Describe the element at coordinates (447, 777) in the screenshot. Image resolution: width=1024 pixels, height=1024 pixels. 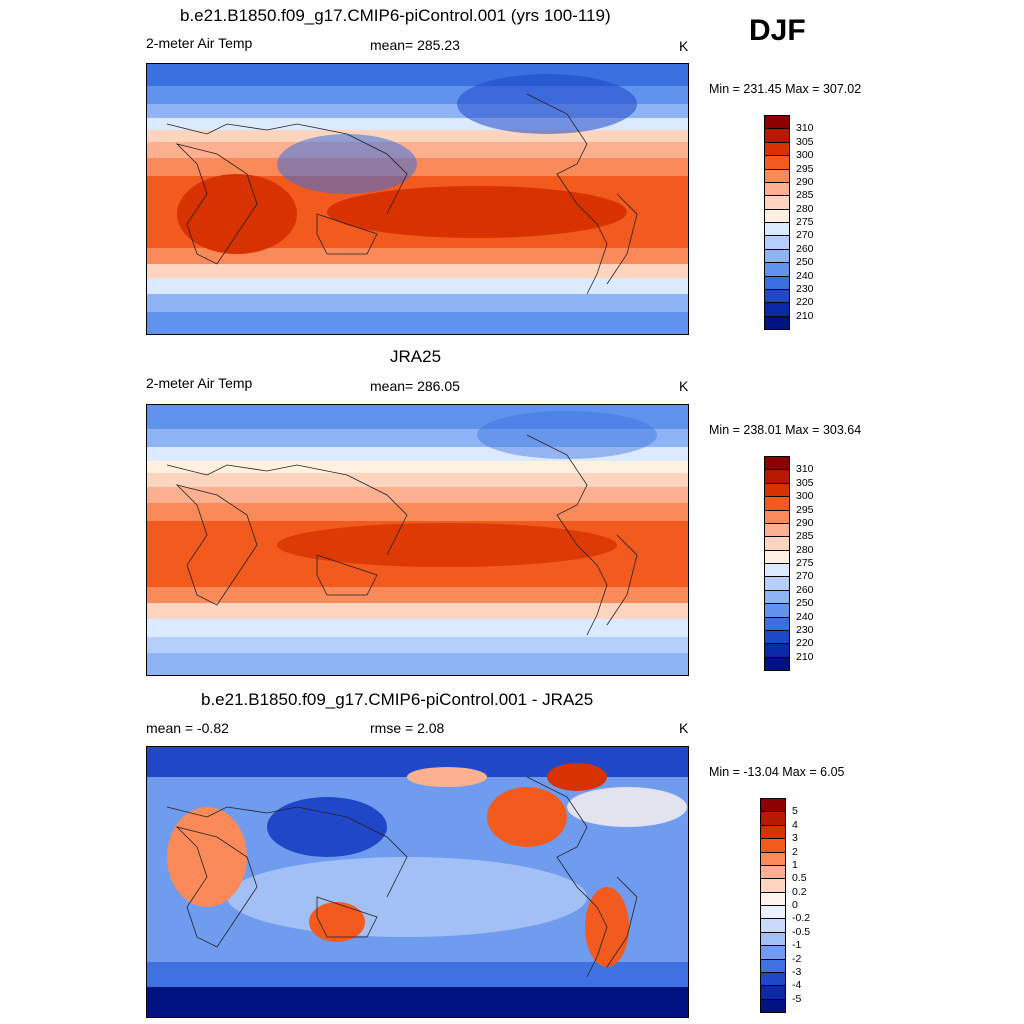
I see `diff-bering-warm` at that location.